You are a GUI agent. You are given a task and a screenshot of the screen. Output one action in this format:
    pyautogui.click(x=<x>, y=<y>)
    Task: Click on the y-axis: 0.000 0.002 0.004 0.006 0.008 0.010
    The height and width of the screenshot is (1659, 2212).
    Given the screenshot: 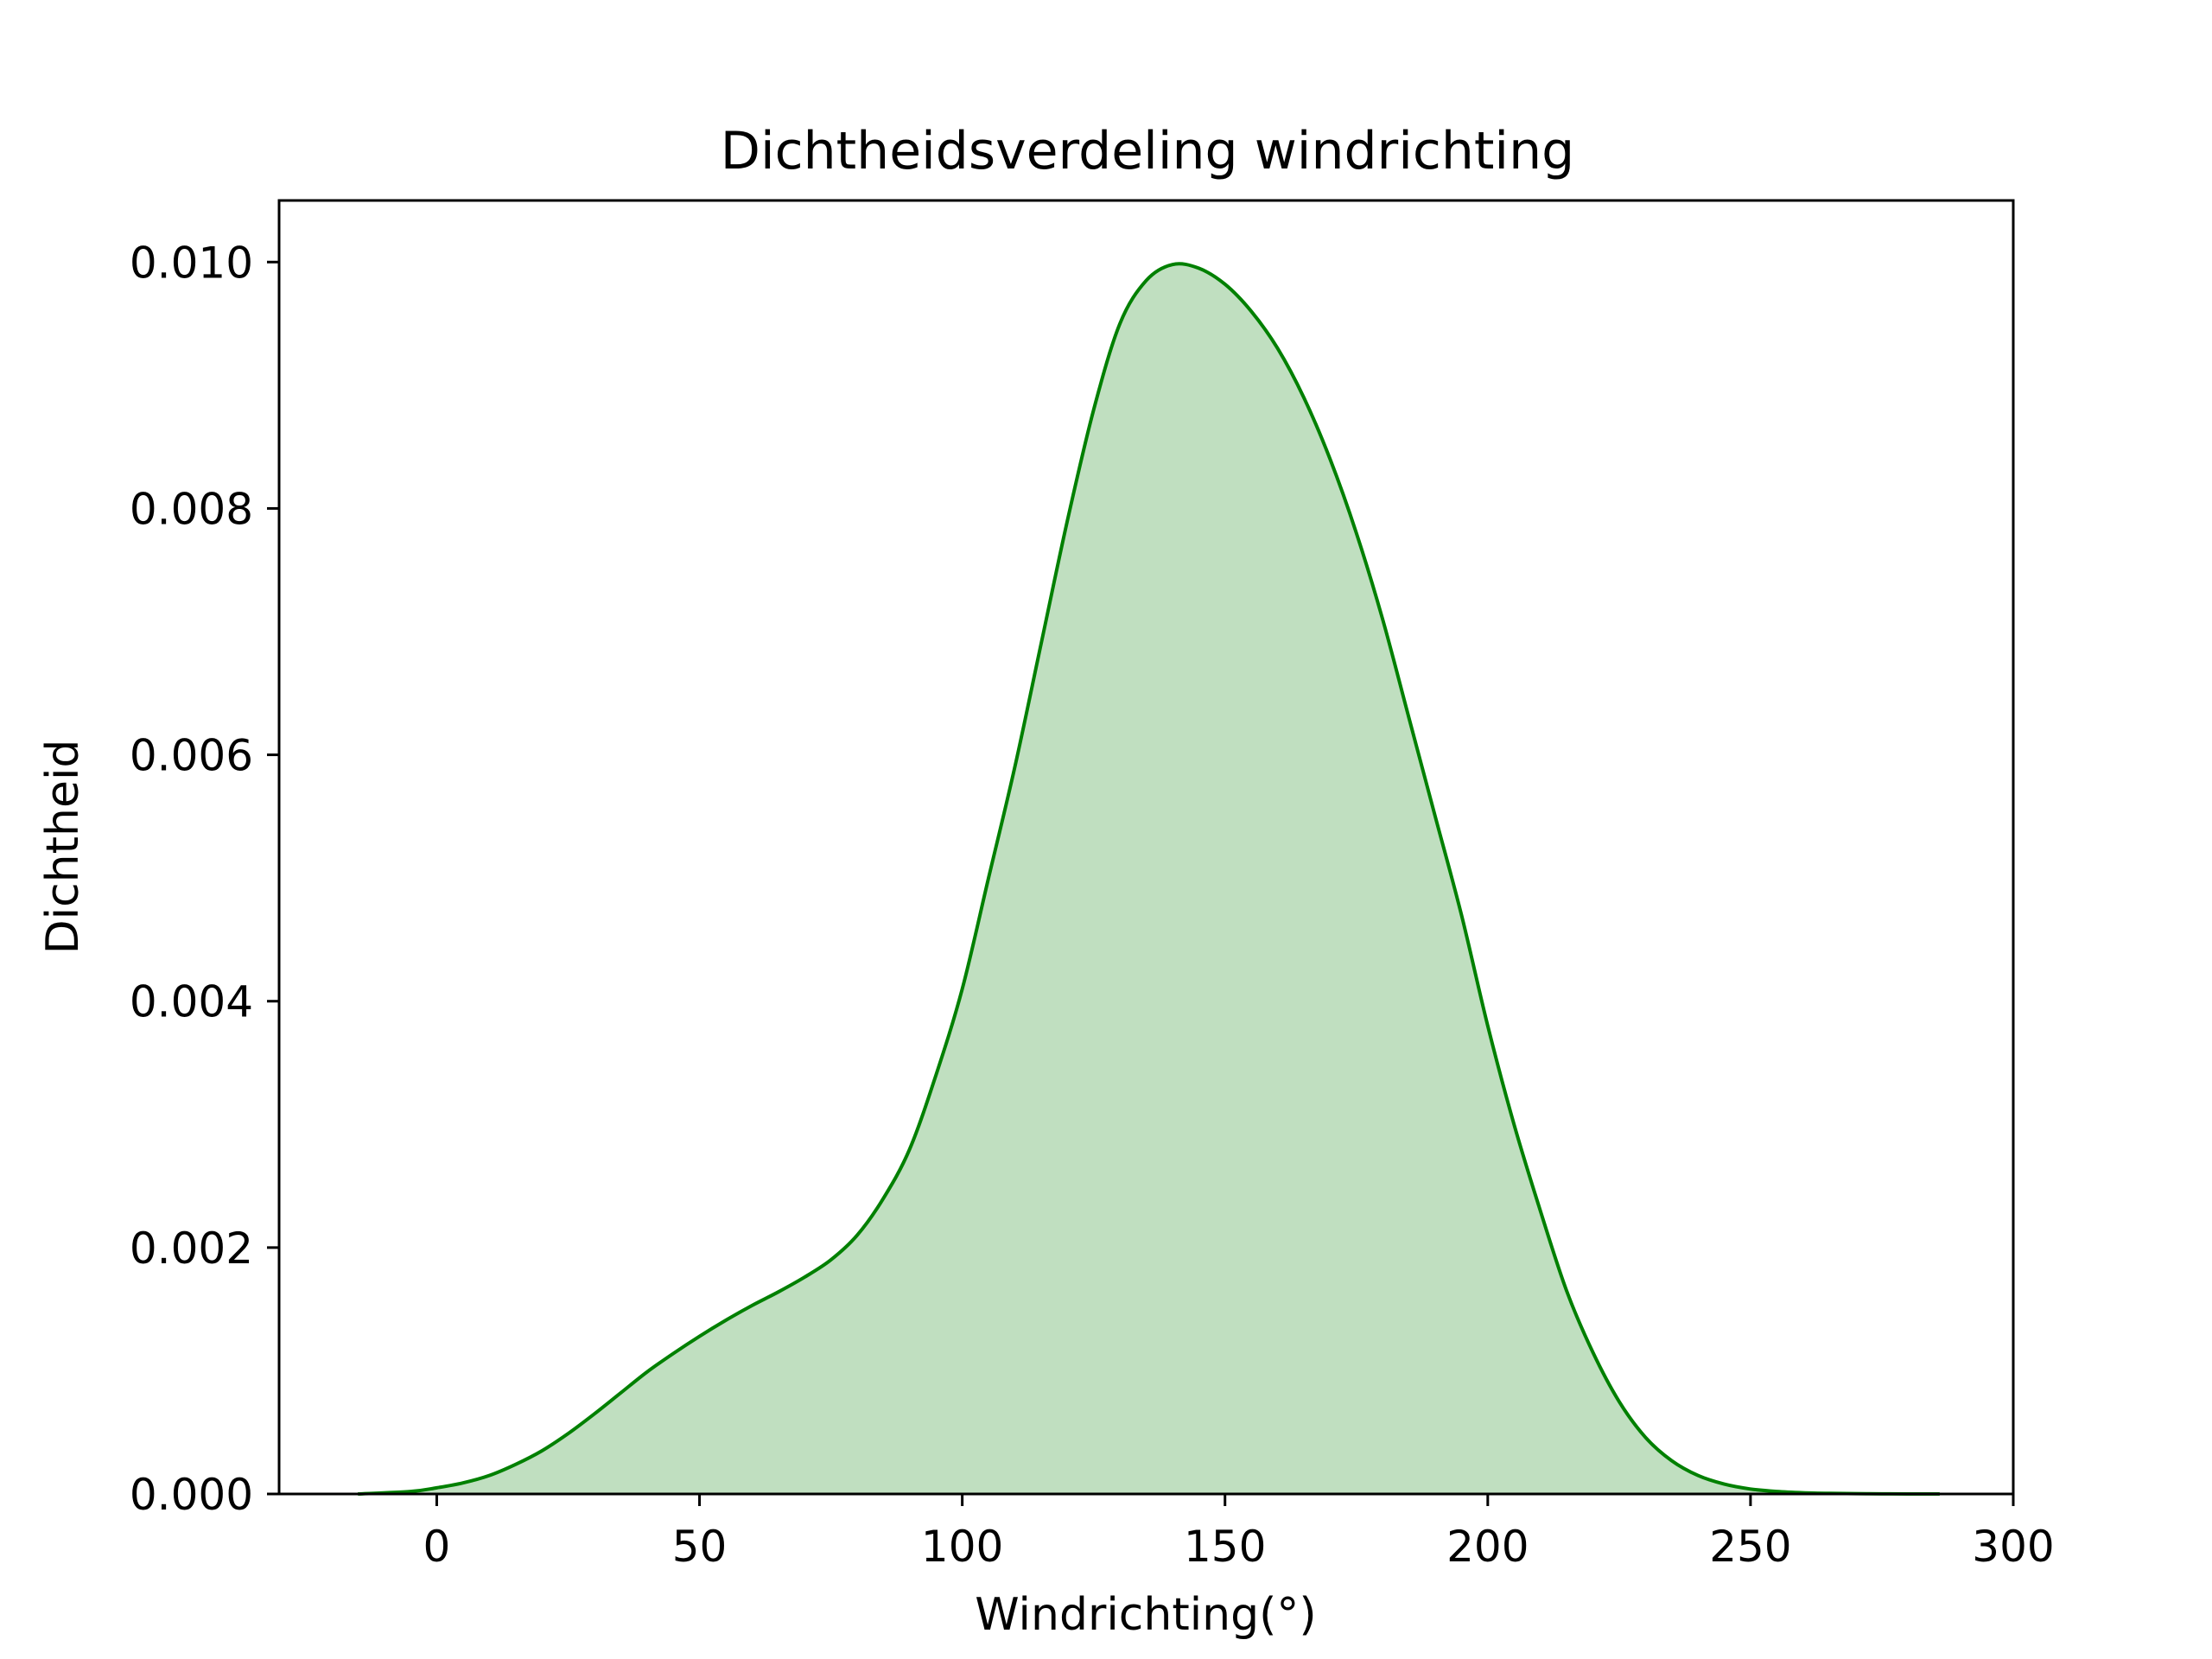 What is the action you would take?
    pyautogui.click(x=204, y=879)
    